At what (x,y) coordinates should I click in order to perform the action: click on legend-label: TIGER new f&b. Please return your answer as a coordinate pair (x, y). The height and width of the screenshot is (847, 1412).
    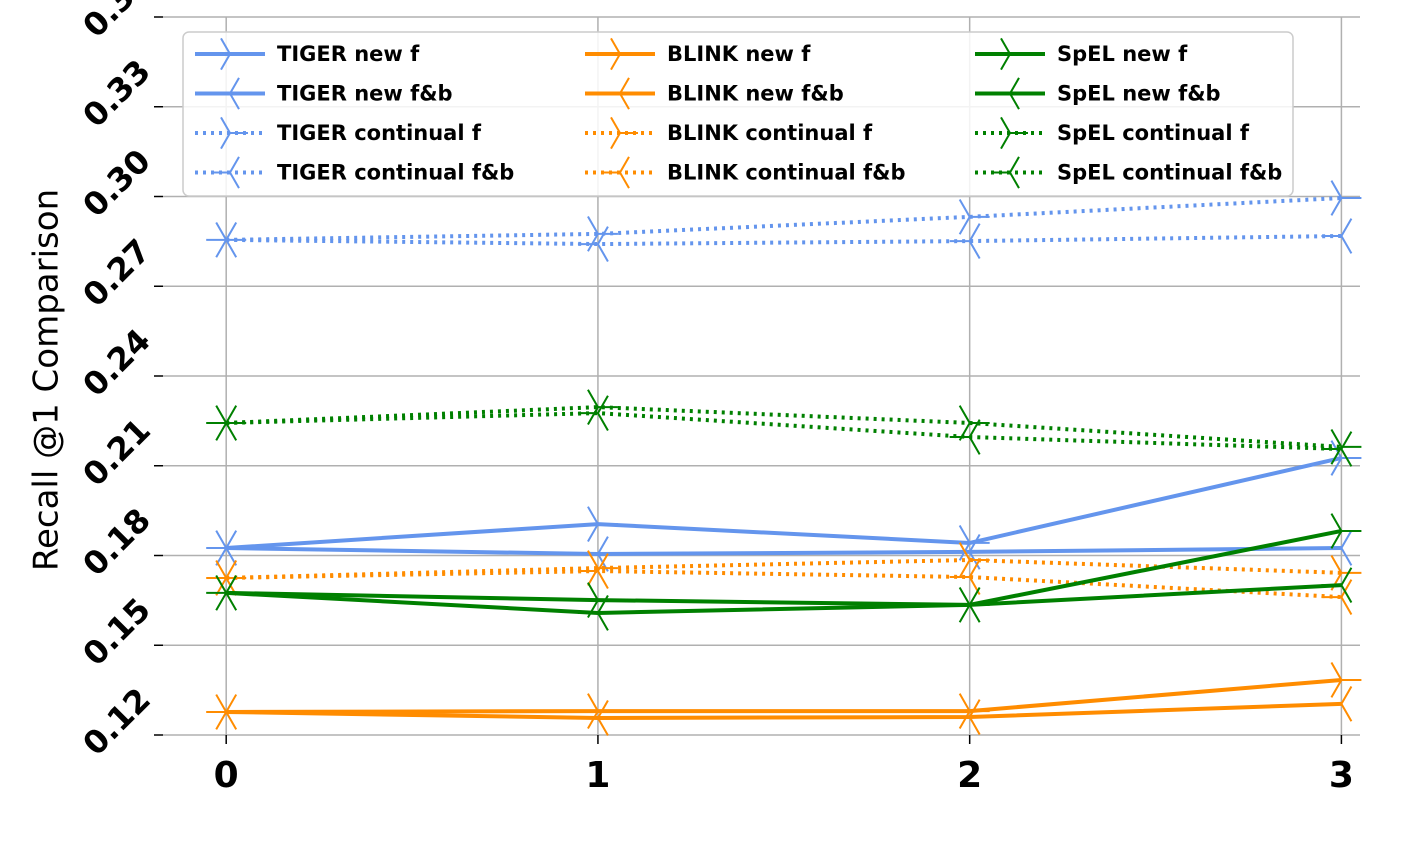
    Looking at the image, I should click on (365, 94).